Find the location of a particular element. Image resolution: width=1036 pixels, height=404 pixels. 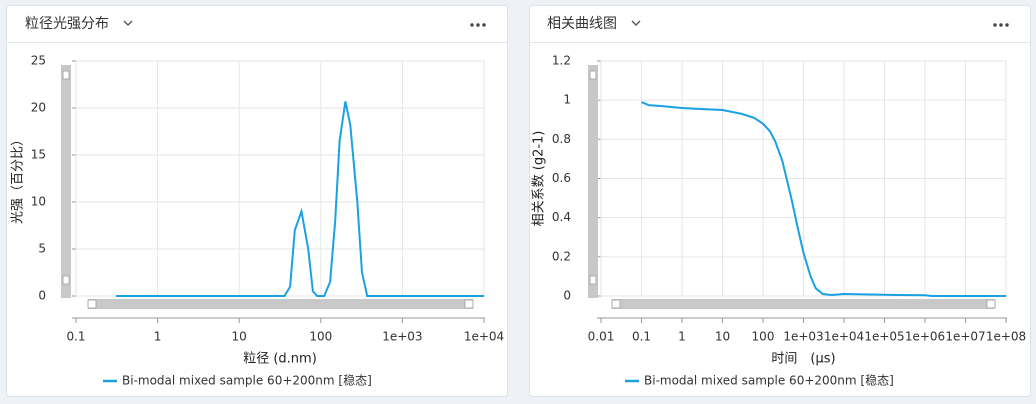

x-axis-label: 粒径 (d.nm) is located at coordinates (280, 359).